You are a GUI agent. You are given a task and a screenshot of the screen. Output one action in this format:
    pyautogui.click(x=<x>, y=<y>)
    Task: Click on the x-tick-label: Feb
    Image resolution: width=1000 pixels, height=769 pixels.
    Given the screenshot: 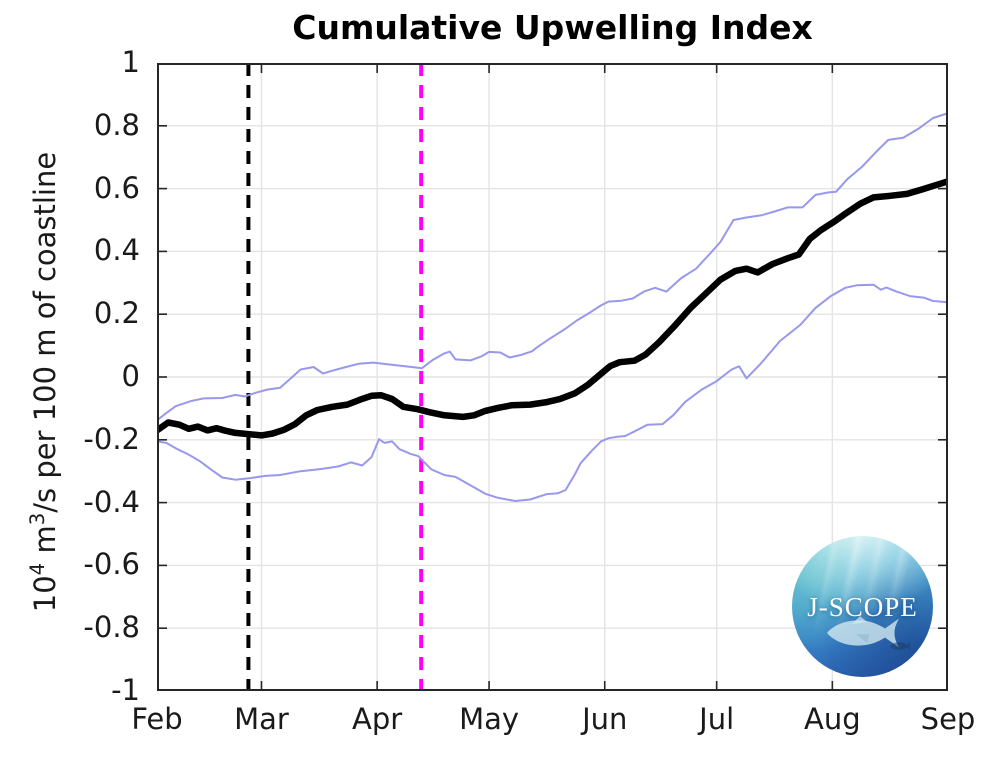 What is the action you would take?
    pyautogui.click(x=157, y=719)
    